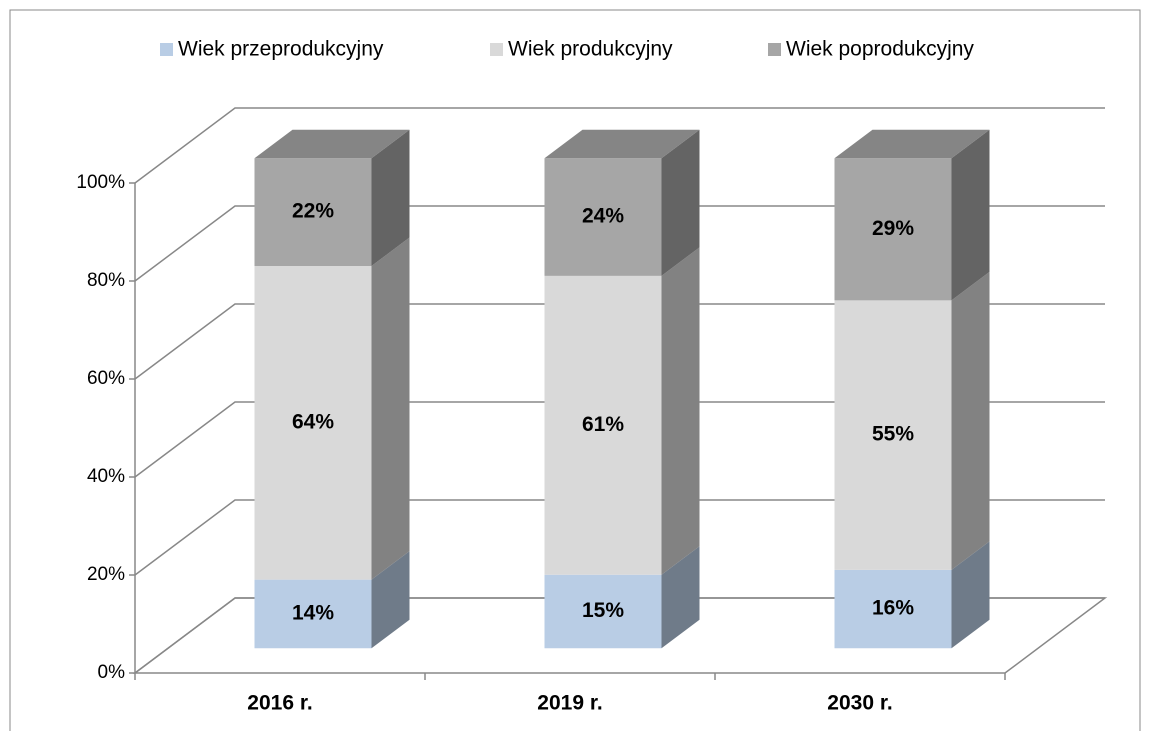 The height and width of the screenshot is (731, 1150). Describe the element at coordinates (880, 49) in the screenshot. I see `legend-label: Wiek poprodukcyjny` at that location.